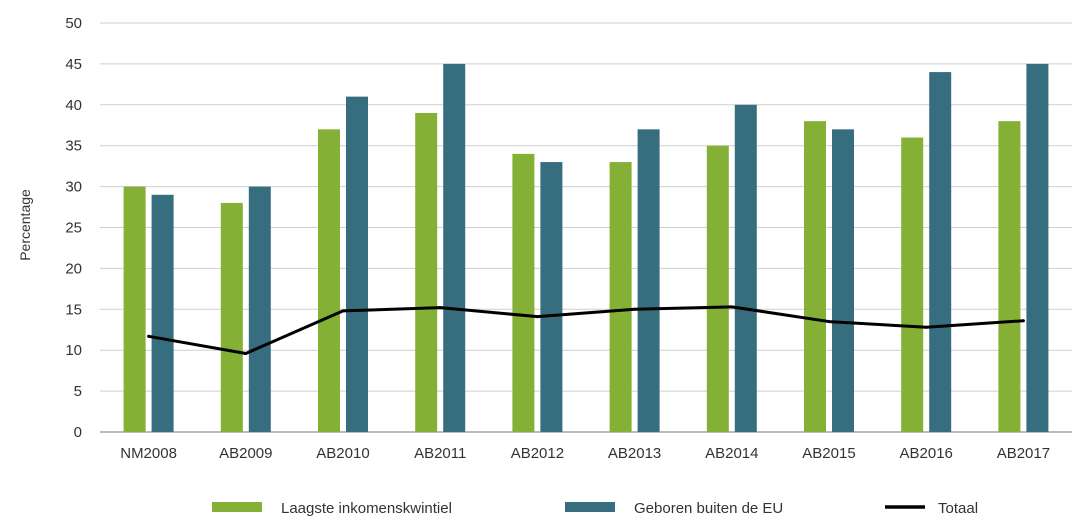 This screenshot has width=1083, height=516. I want to click on y-tick-label: 25, so click(73, 228).